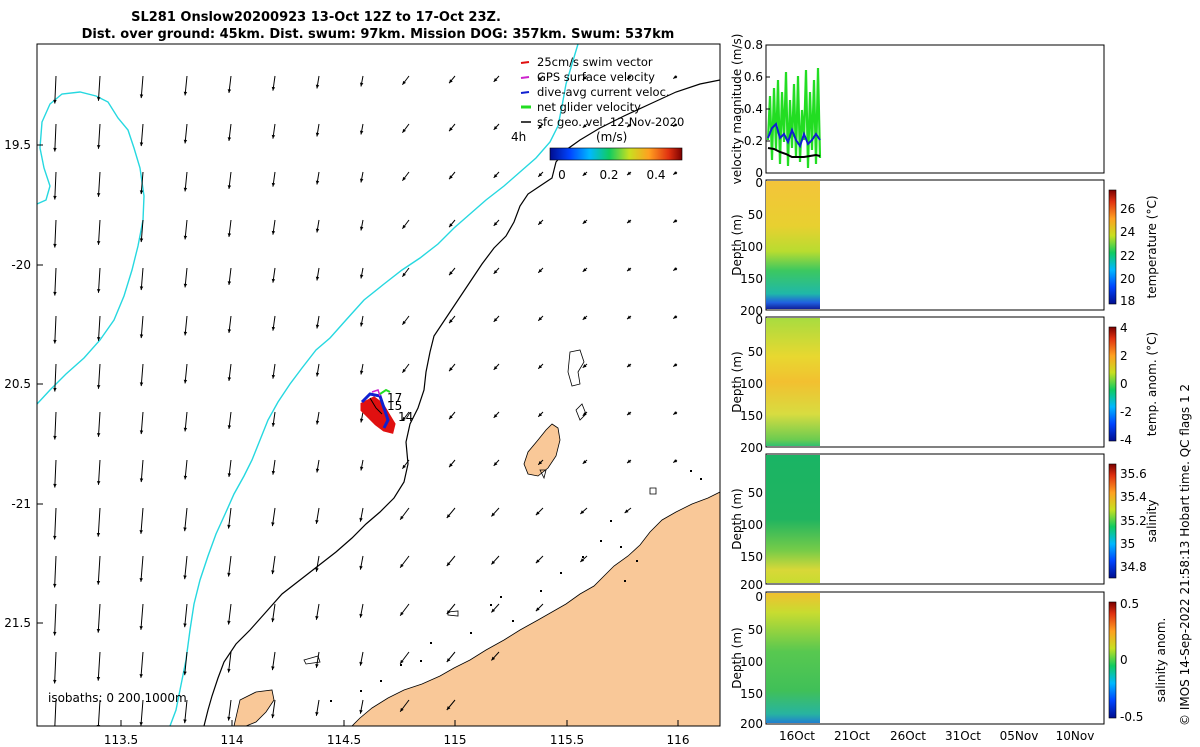 This screenshot has height=747, width=1200. I want to click on tanom-cb-tick--2: -2, so click(1126, 412).